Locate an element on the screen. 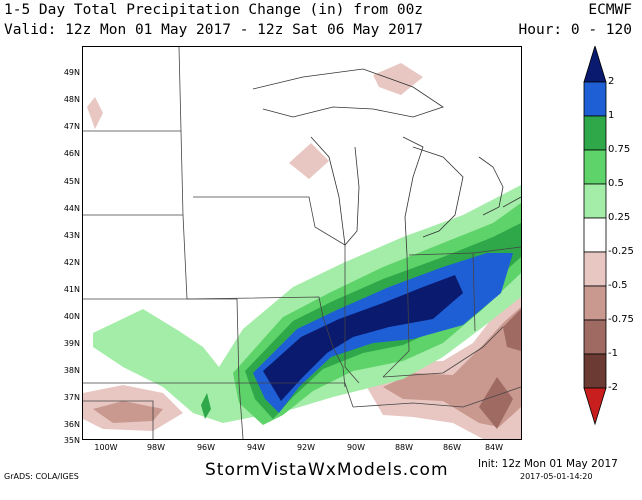 The image size is (642, 500). lat-label: 45N is located at coordinates (71, 181).